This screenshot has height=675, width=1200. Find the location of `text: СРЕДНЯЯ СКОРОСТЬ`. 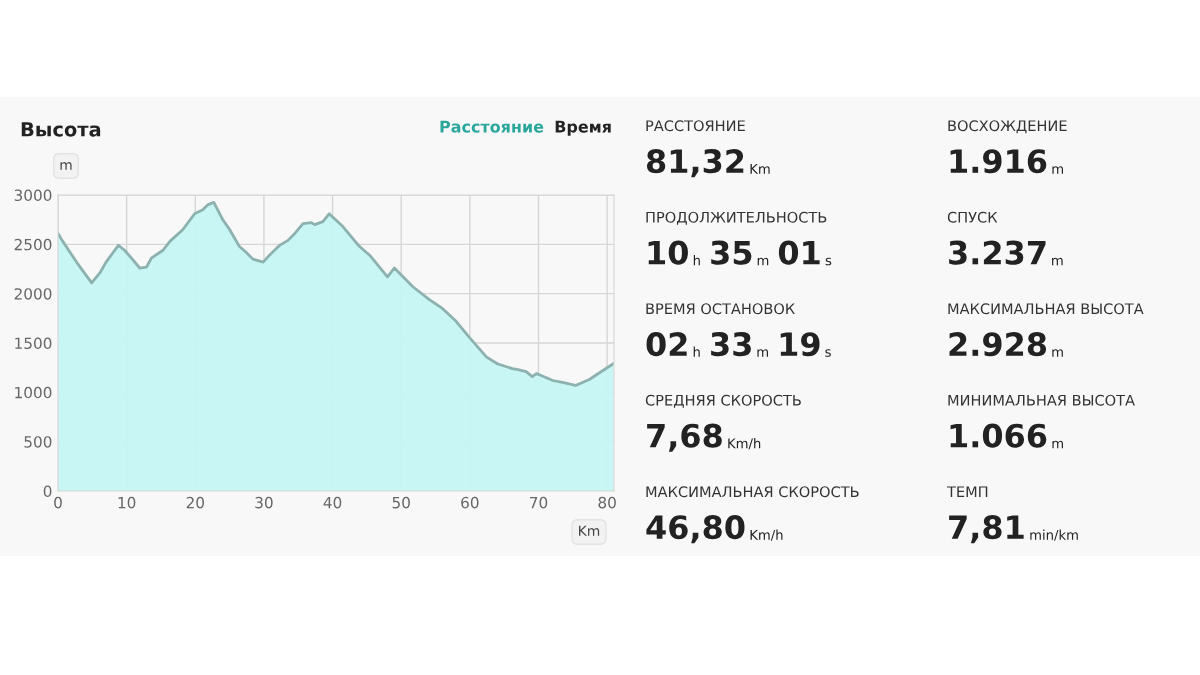

text: СРЕДНЯЯ СКОРОСТЬ is located at coordinates (723, 401).